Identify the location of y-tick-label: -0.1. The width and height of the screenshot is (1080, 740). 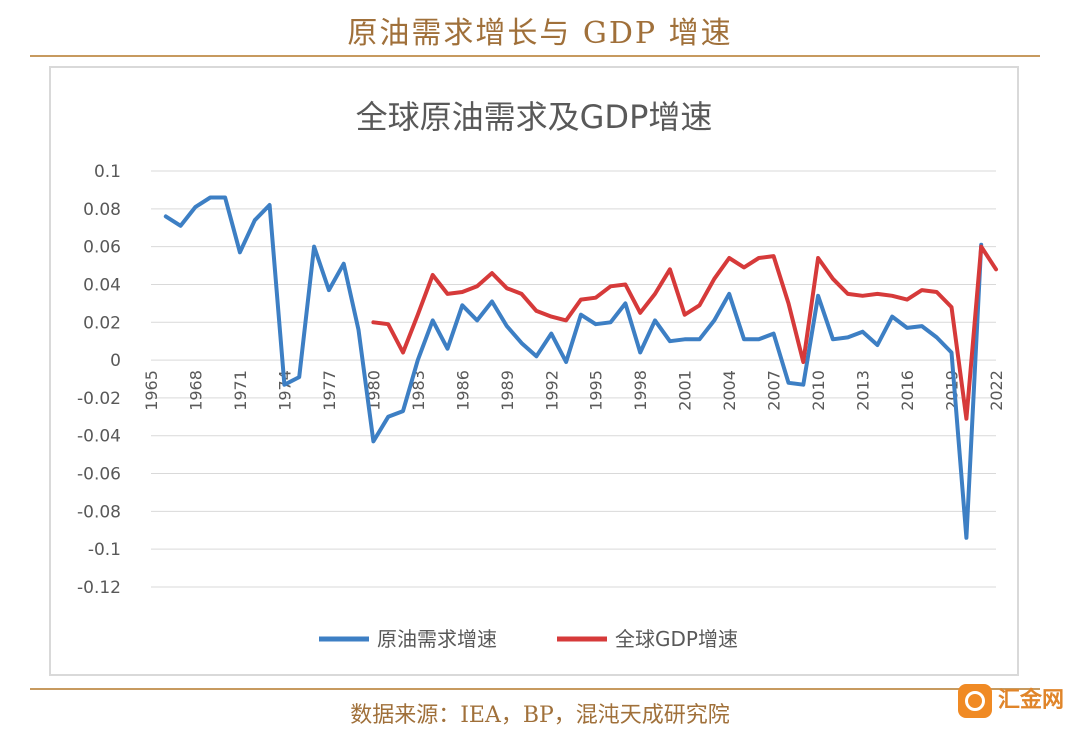
(104, 550).